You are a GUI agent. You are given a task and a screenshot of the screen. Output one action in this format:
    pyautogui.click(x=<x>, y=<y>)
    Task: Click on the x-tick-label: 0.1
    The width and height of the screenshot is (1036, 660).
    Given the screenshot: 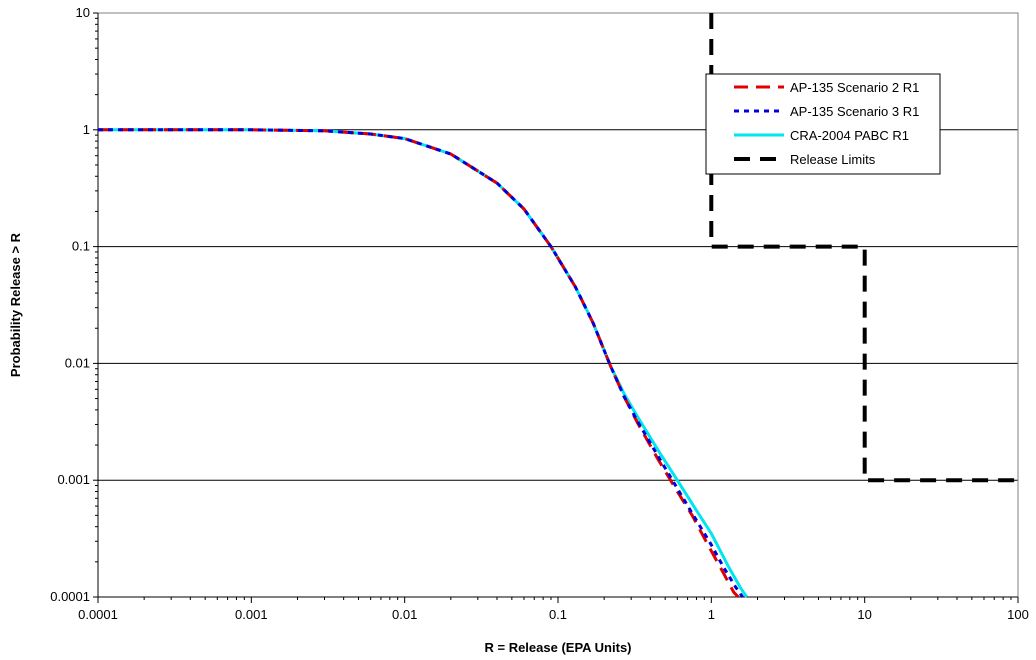 What is the action you would take?
    pyautogui.click(x=558, y=614)
    